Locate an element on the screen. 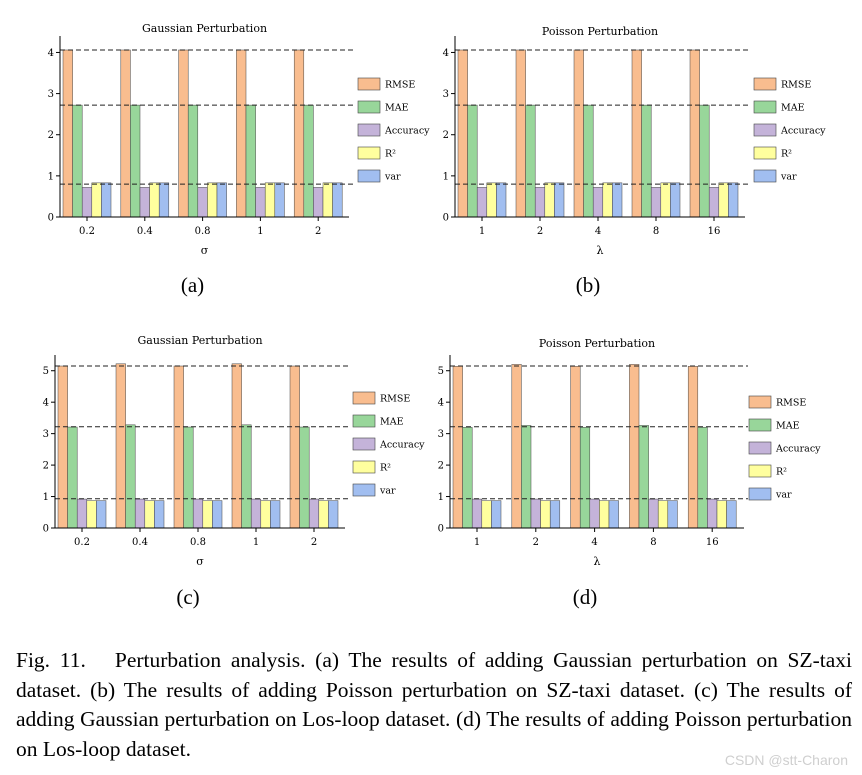 The image size is (862, 775). x-tick-label: 8 is located at coordinates (653, 542).